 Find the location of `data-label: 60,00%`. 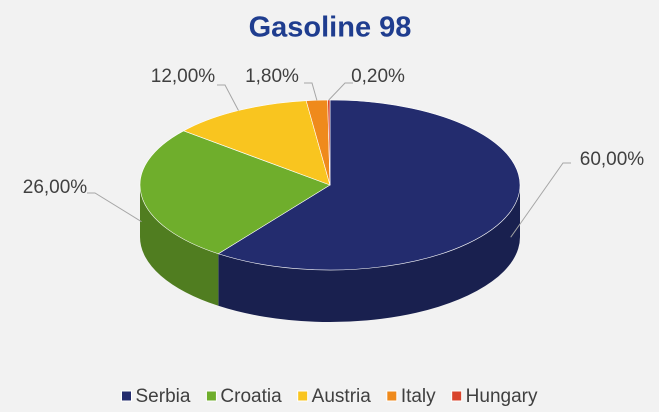

data-label: 60,00% is located at coordinates (612, 159).